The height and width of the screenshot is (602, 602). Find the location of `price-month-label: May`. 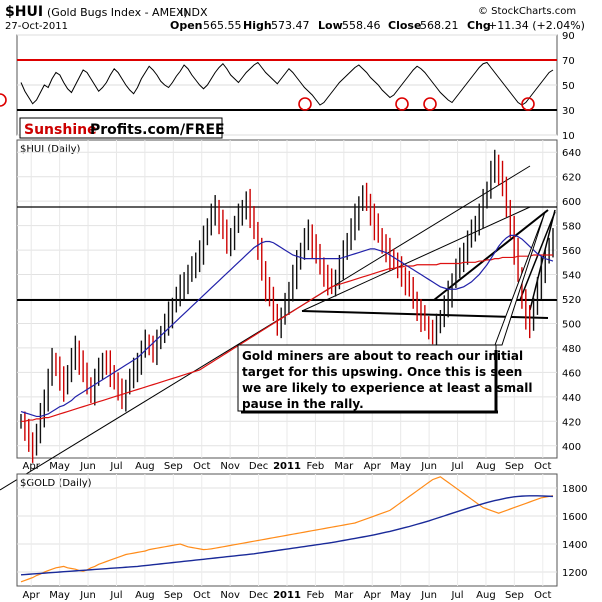

price-month-label: May is located at coordinates (400, 466).